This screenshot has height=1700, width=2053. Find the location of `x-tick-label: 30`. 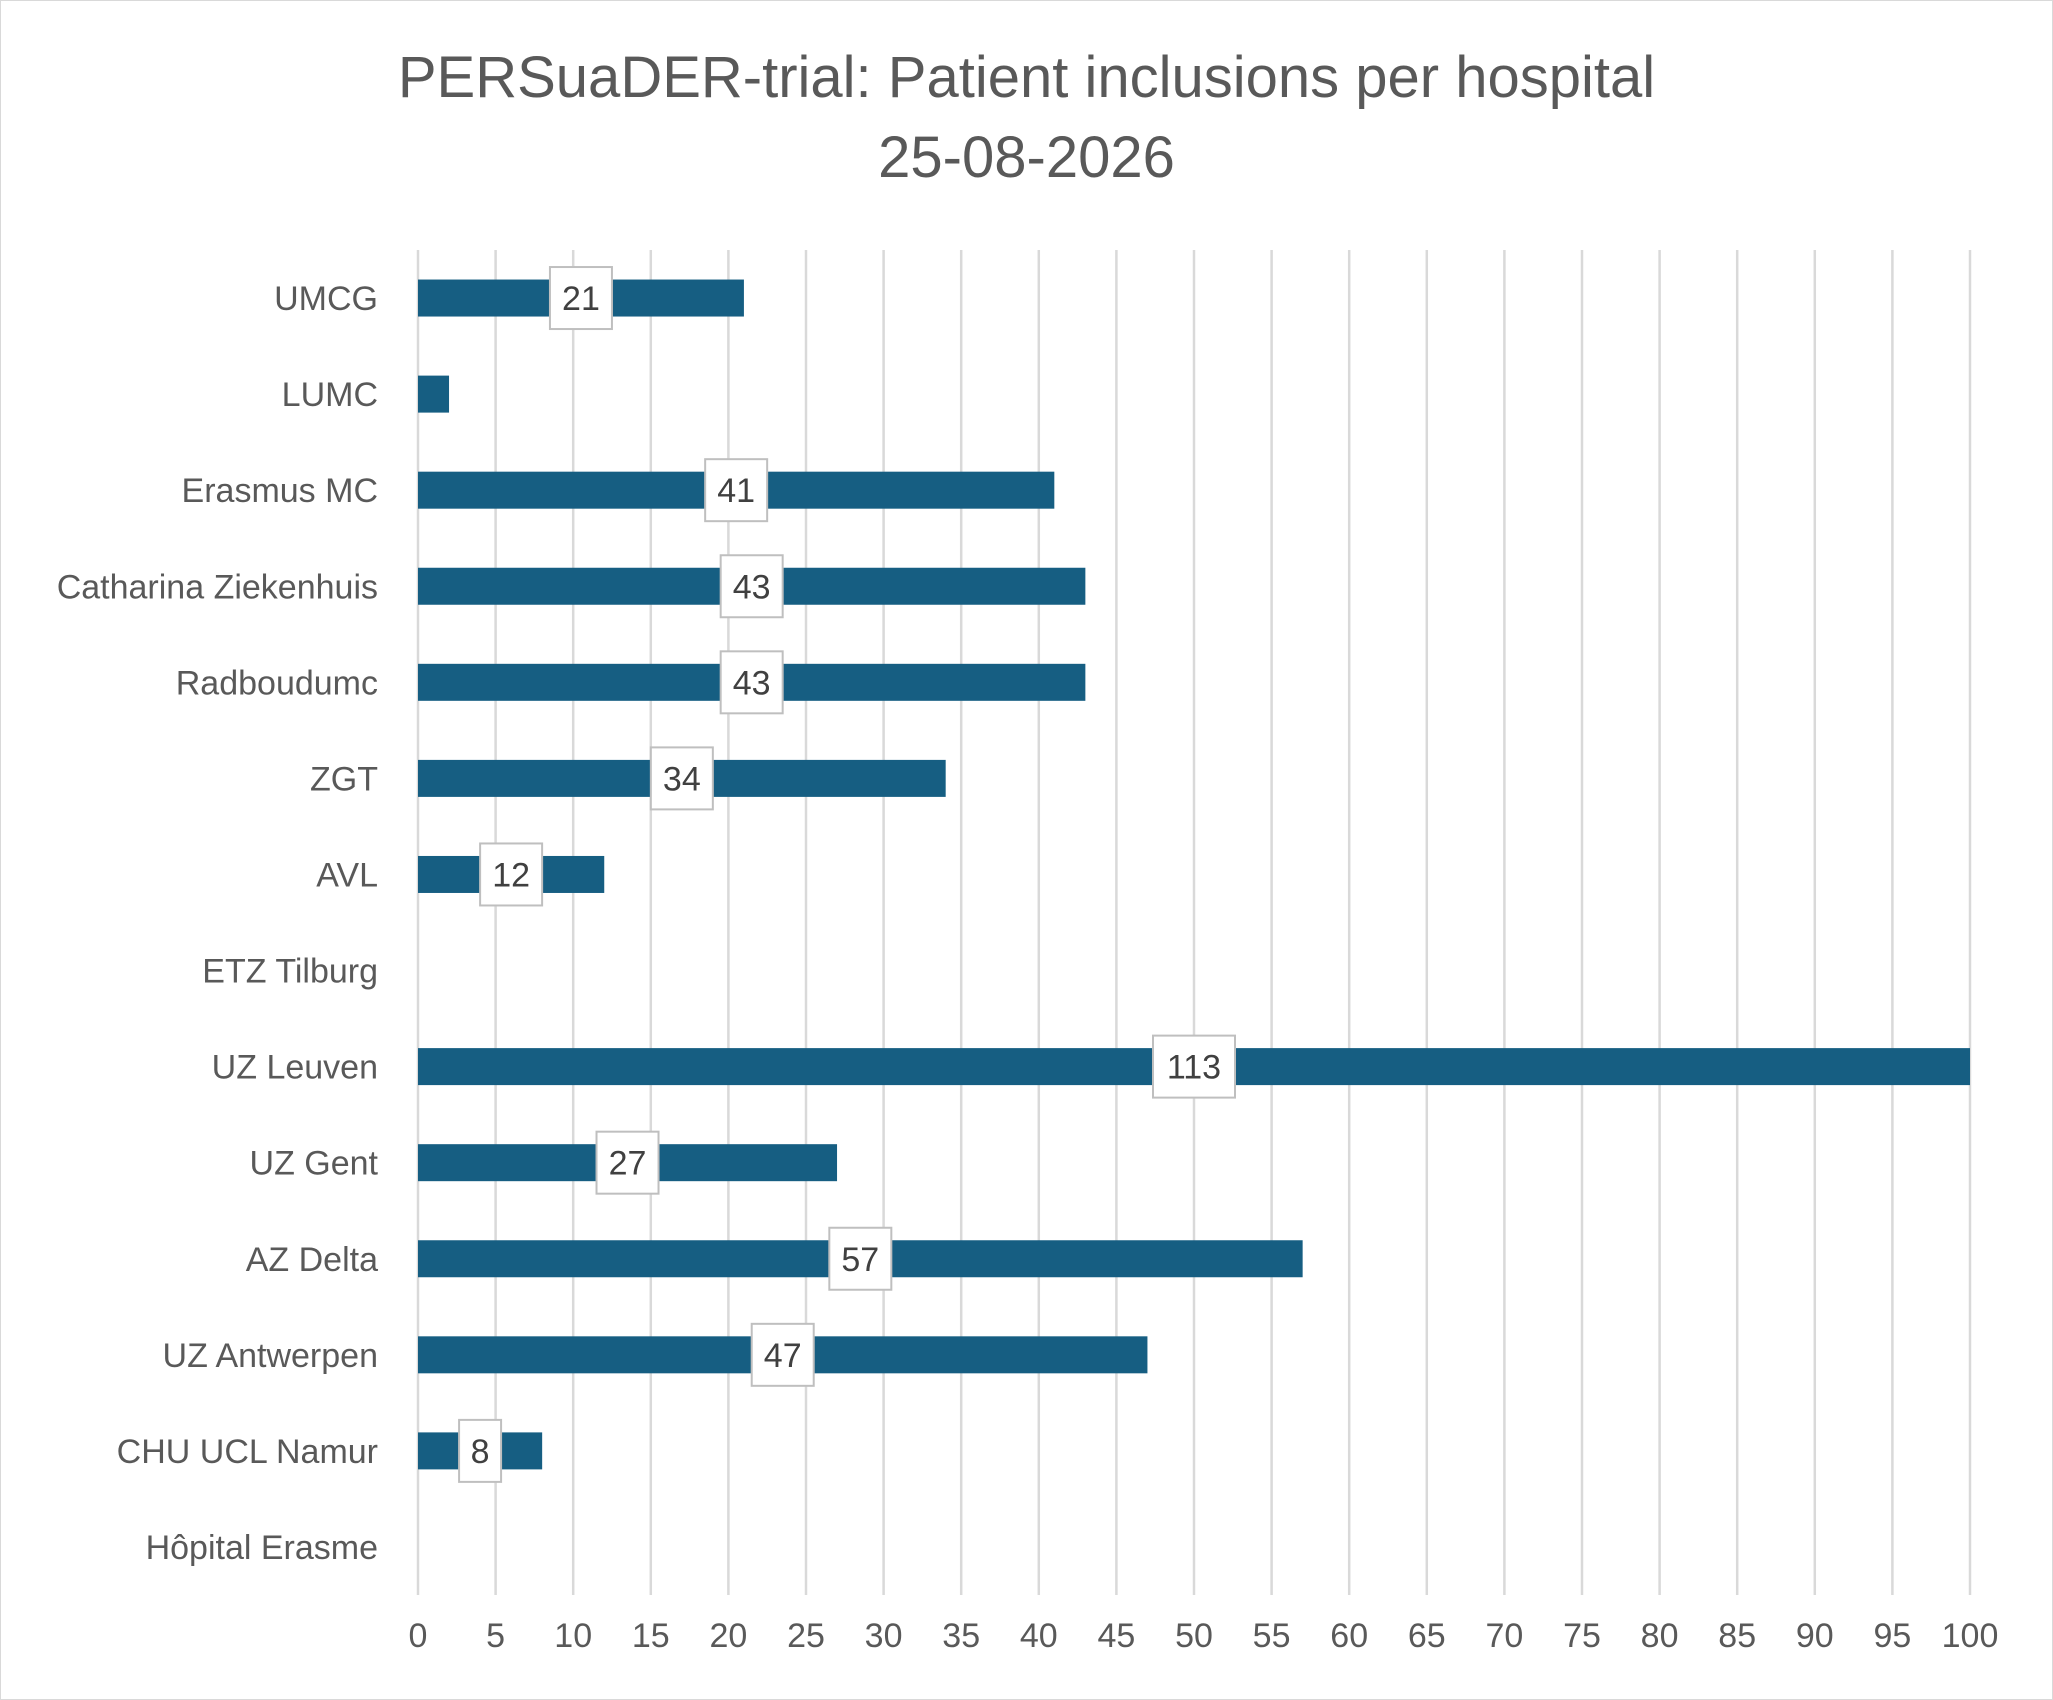

x-tick-label: 30 is located at coordinates (884, 1636).